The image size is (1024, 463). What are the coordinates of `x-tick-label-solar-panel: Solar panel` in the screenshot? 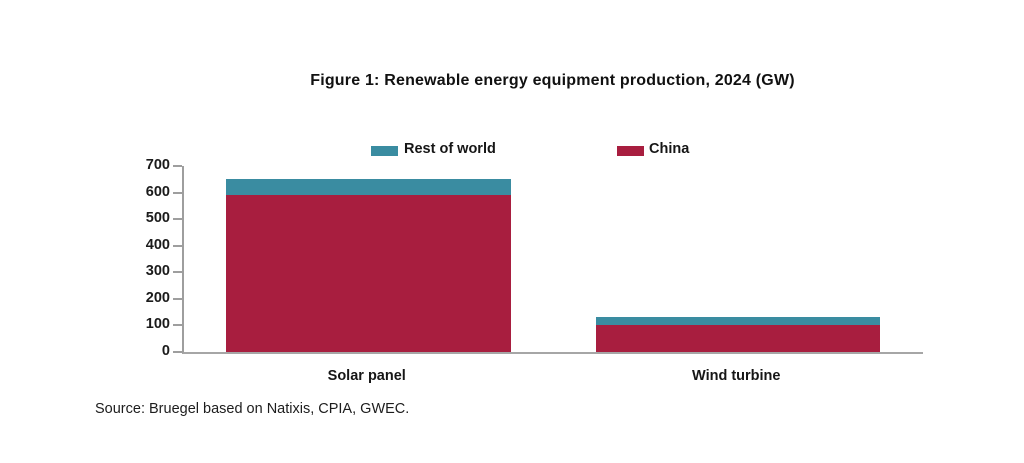 It's located at (366, 376).